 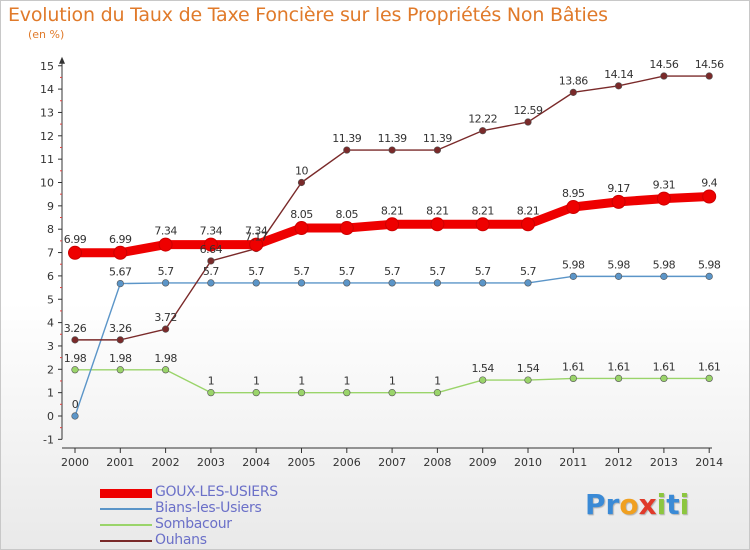 What do you see at coordinates (664, 185) in the screenshot?
I see `data-label: 9.31` at bounding box center [664, 185].